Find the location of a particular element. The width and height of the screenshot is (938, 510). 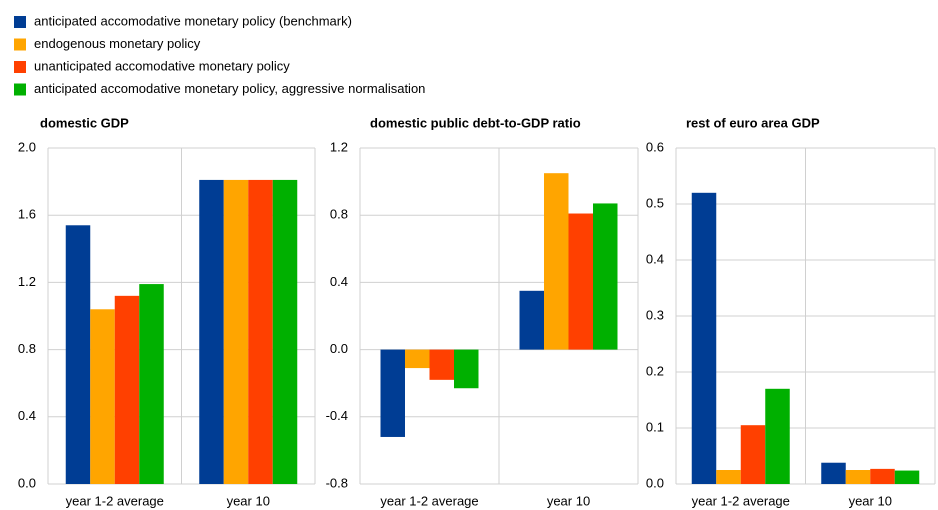

y-tick-label: 0.2 is located at coordinates (655, 370).